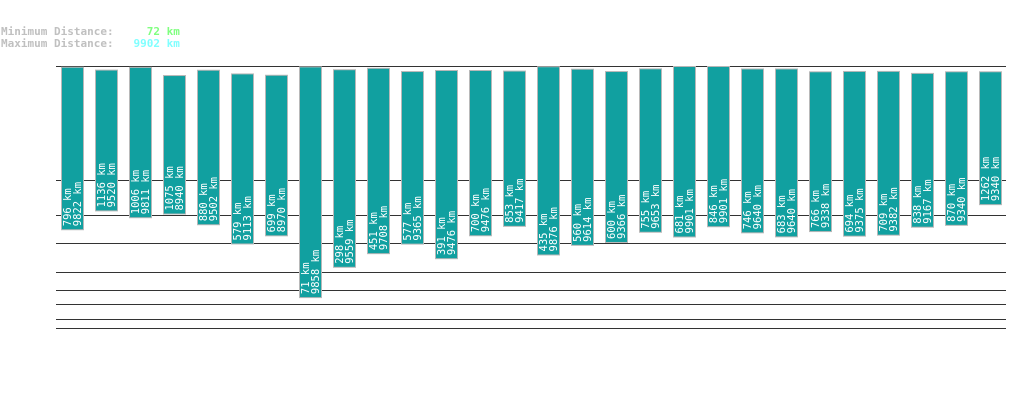 This screenshot has width=1019, height=402. Describe the element at coordinates (102, 185) in the screenshot. I see `bar-min-label: 1136 km` at that location.